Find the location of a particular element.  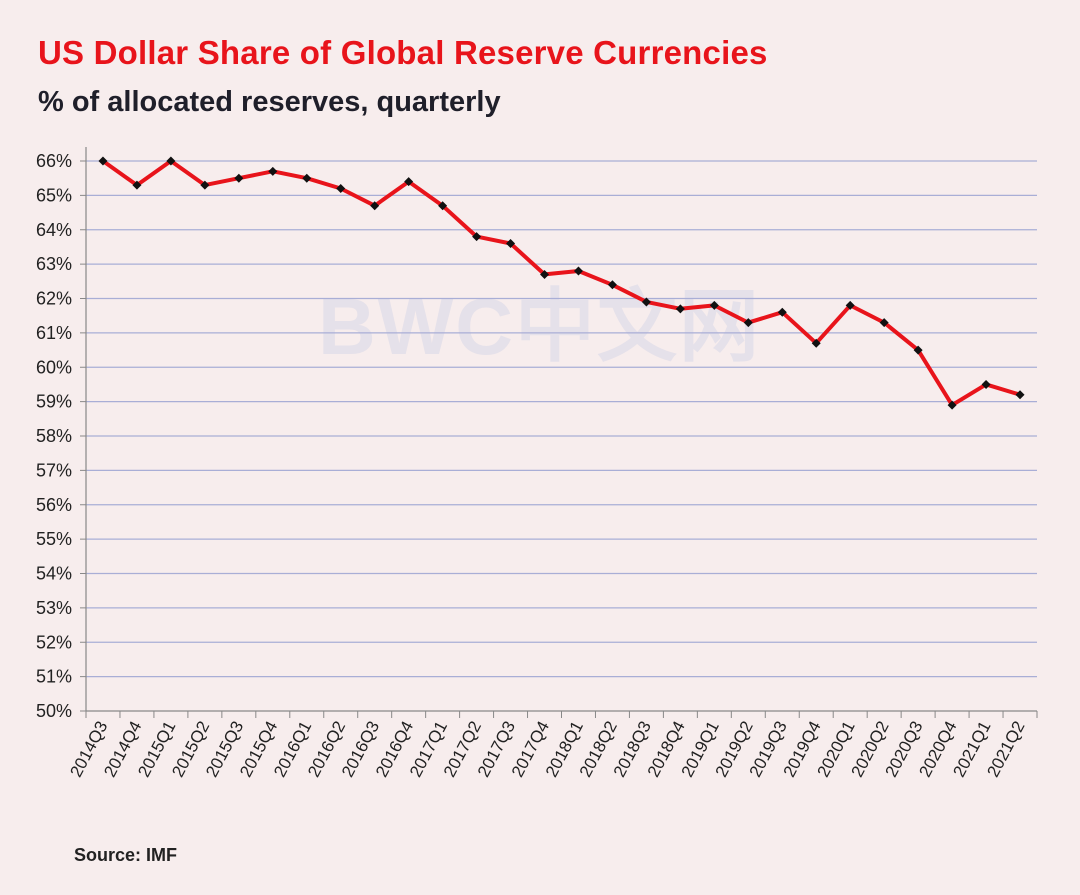

y-tick-label: 57% is located at coordinates (54, 470).